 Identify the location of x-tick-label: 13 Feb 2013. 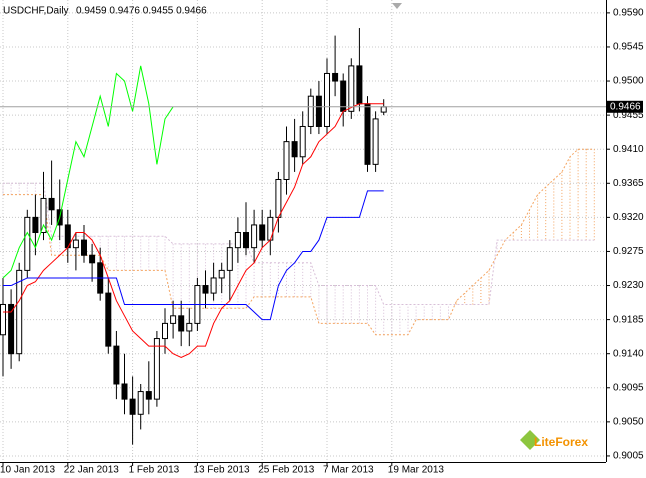
(221, 470).